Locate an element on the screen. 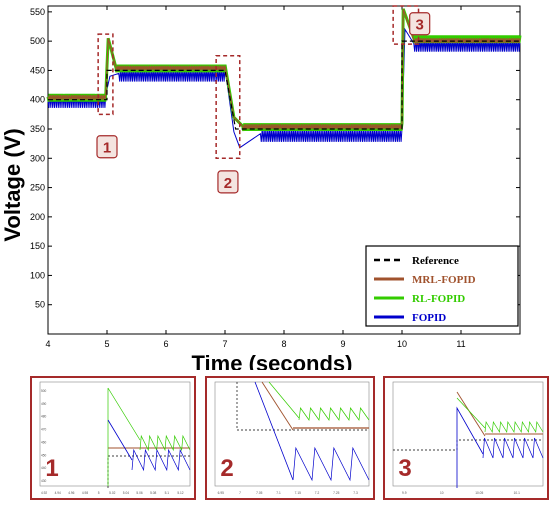  zoom-label-1: 1 is located at coordinates (107, 148).